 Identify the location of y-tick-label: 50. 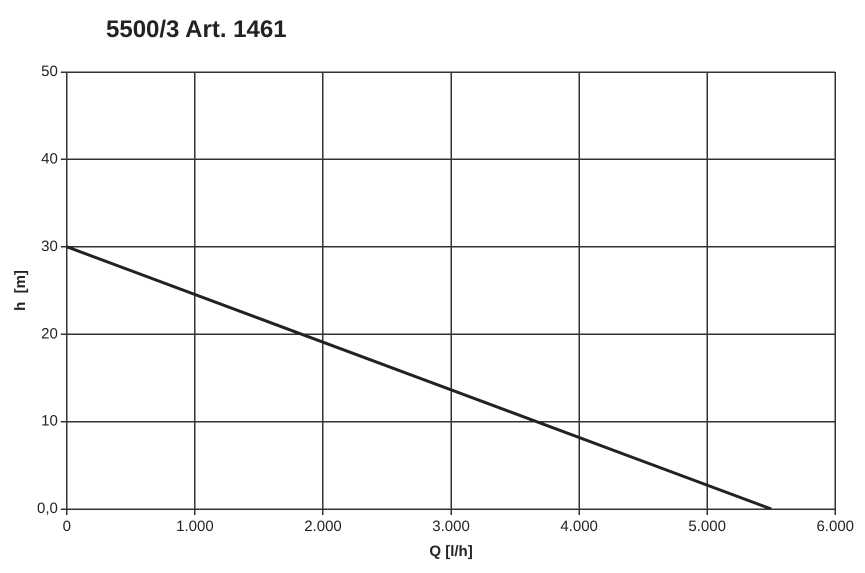
(49, 71).